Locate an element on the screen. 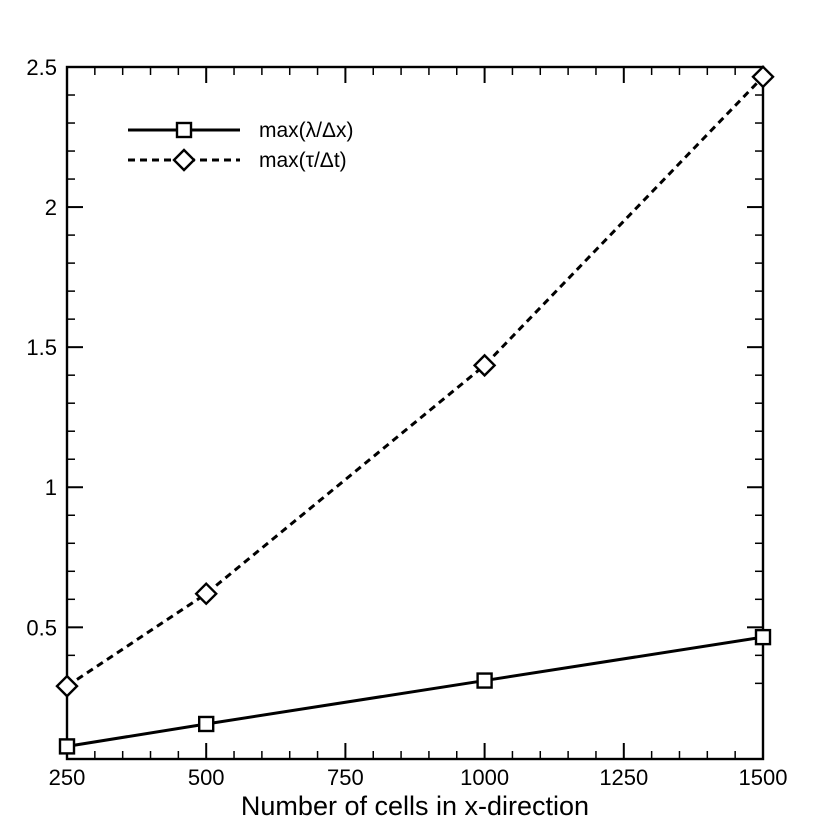 Image resolution: width=830 pixels, height=830 pixels. x-tick-label: 750 is located at coordinates (345, 777).